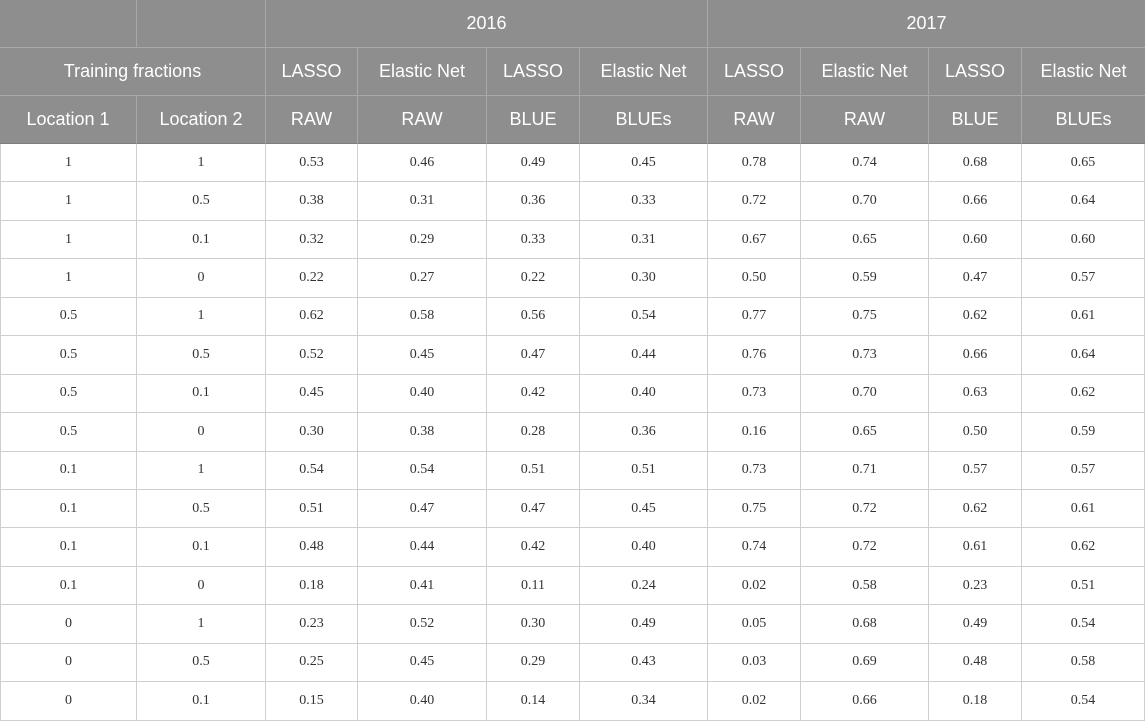 This screenshot has width=1145, height=721. What do you see at coordinates (533, 509) in the screenshot?
I see `table-cell-lasso-2016-blue: 0.47` at bounding box center [533, 509].